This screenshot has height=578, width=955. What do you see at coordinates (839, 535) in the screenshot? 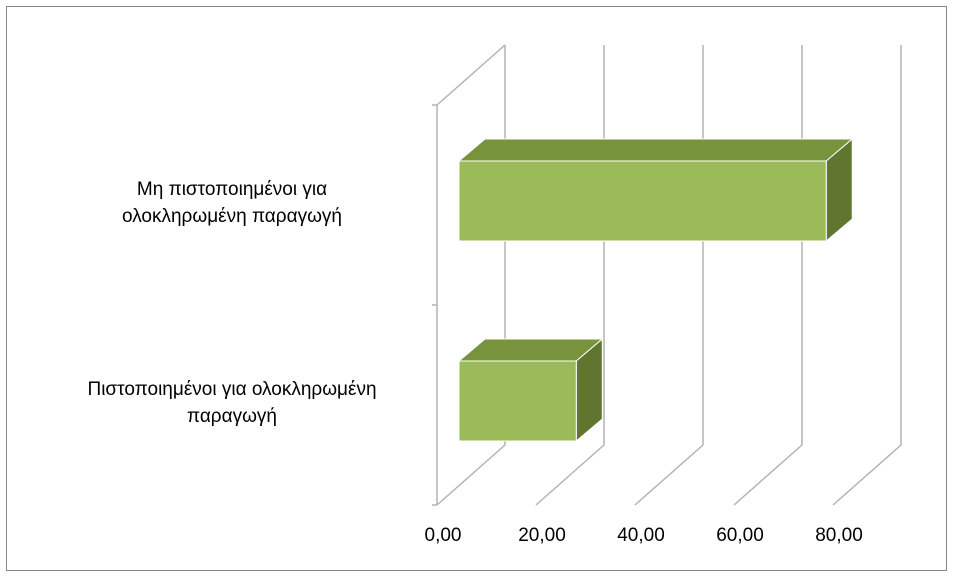
I see `x-tick-label: 80,00` at bounding box center [839, 535].